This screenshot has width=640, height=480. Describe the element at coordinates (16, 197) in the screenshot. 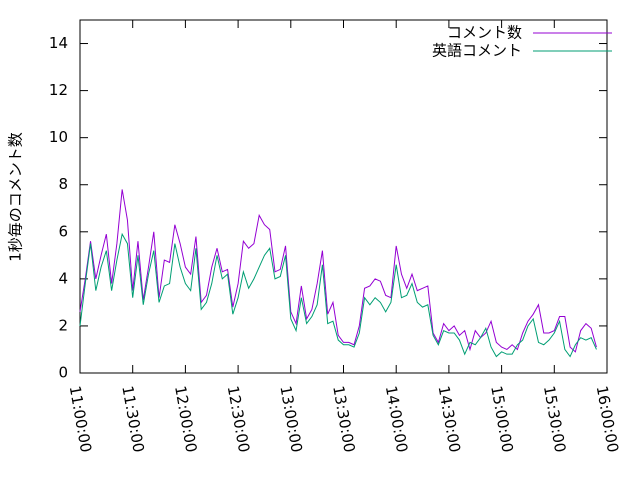

I see `y-axis-label: 1秒毎のコメント数` at that location.